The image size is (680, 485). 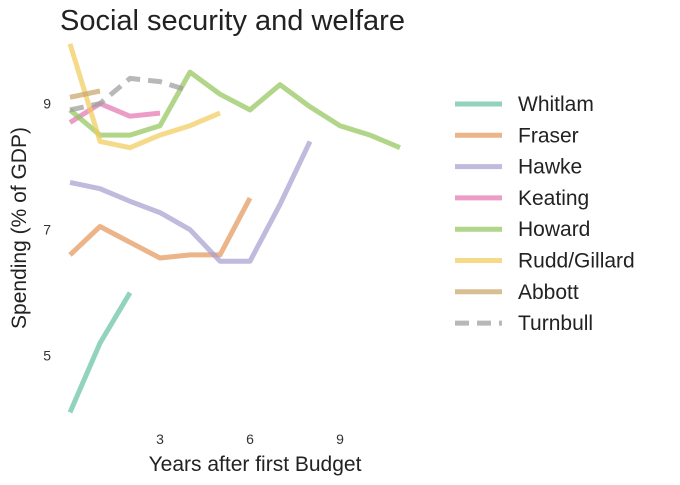 What do you see at coordinates (232, 21) in the screenshot?
I see `chart-title: Social security and welfare` at bounding box center [232, 21].